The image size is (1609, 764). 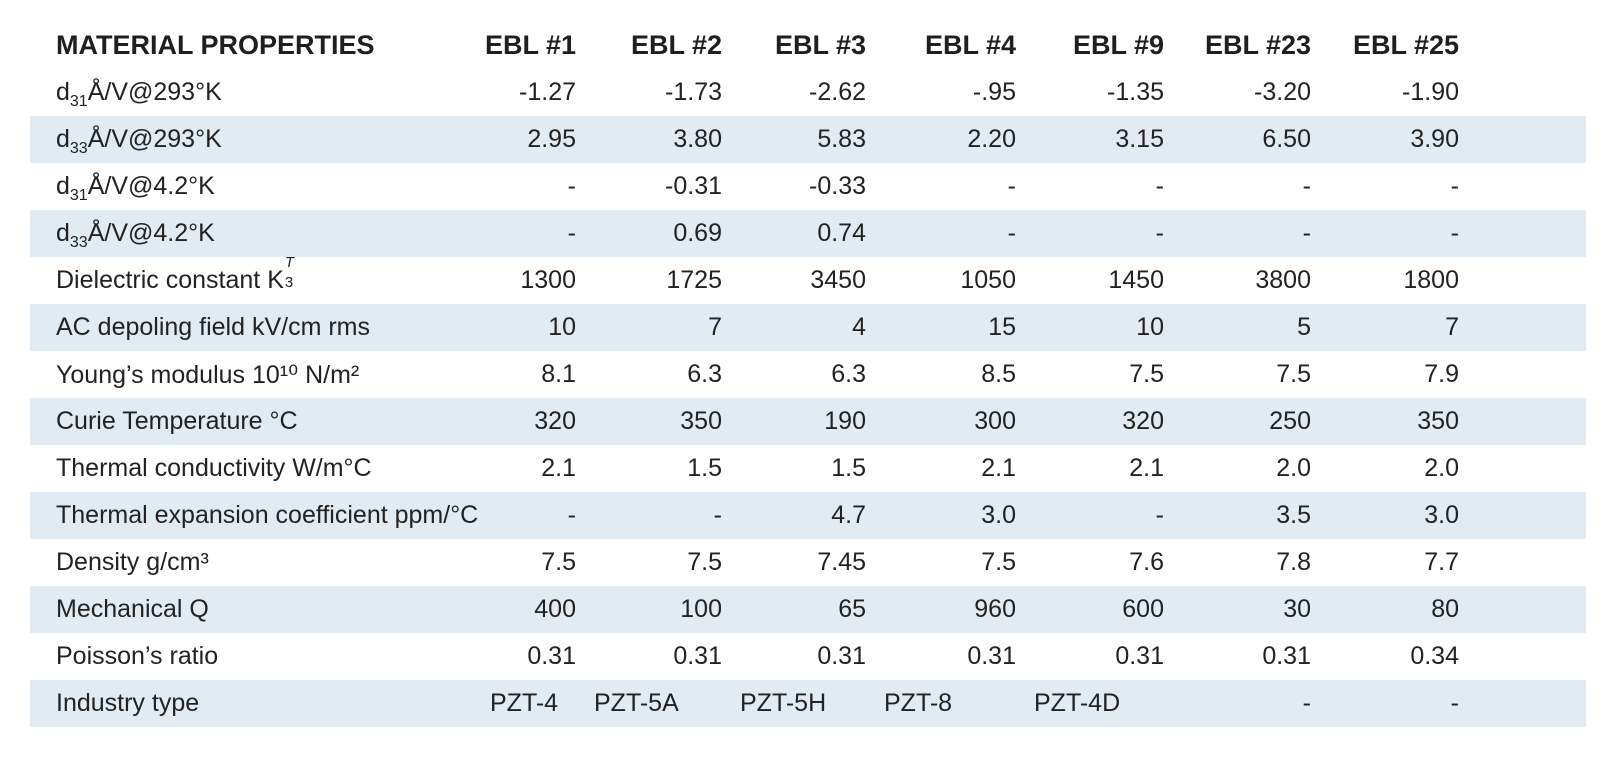 I want to click on table-cell: 3.15, so click(x=1139, y=139).